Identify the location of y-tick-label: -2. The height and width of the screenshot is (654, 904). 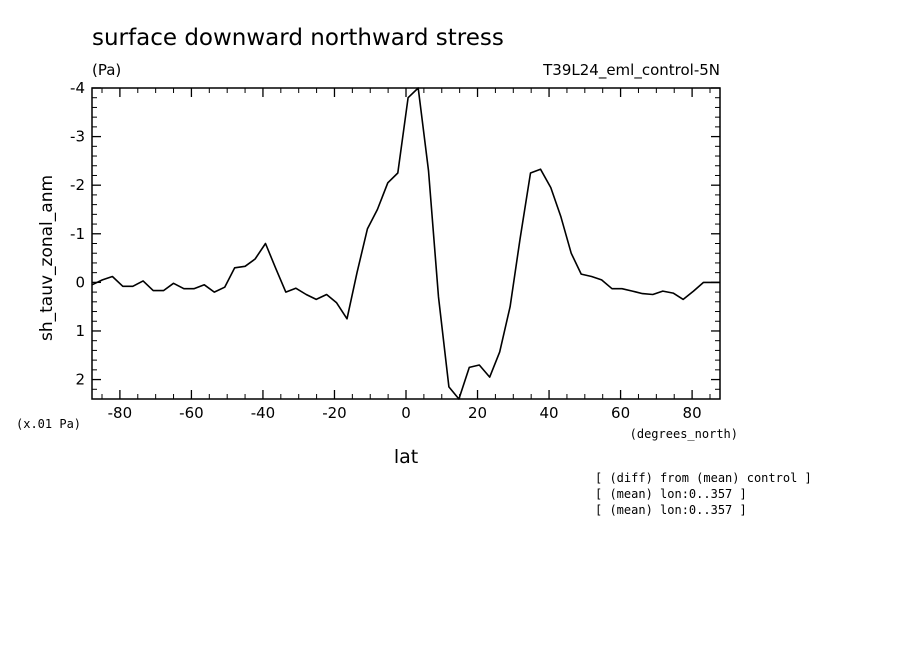
(77, 185).